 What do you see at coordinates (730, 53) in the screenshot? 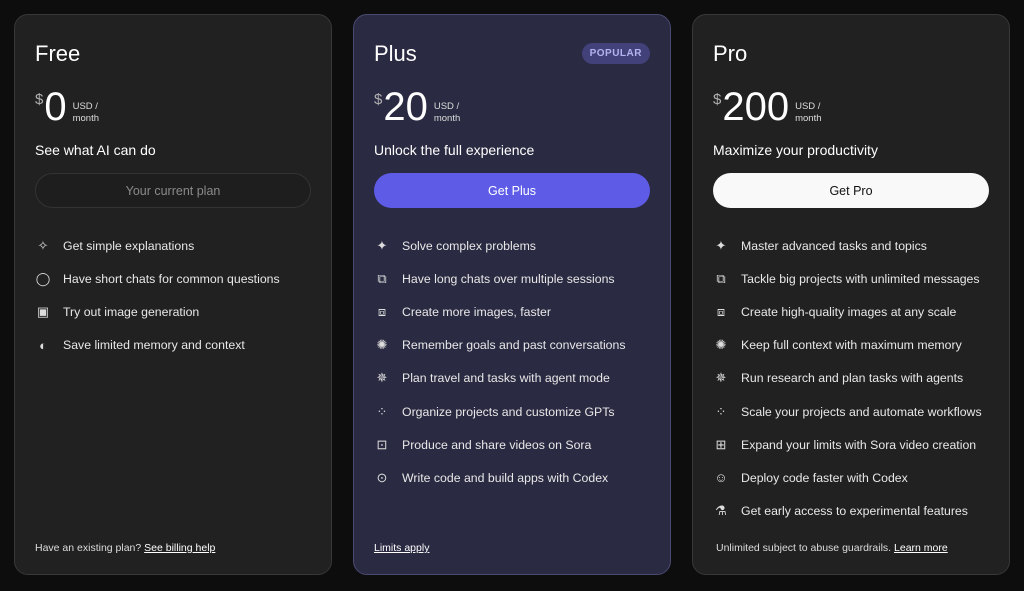
I see `plan-name: Pro` at bounding box center [730, 53].